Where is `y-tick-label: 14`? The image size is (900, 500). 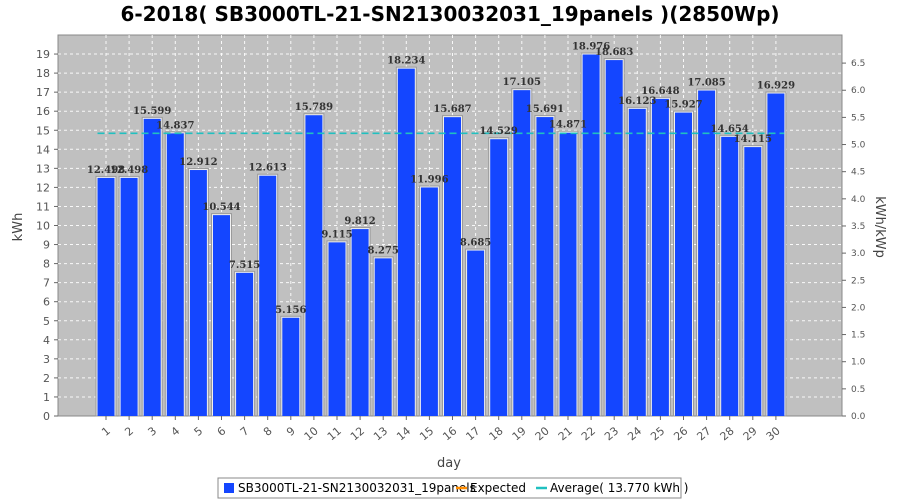 y-tick-label: 14 is located at coordinates (43, 149).